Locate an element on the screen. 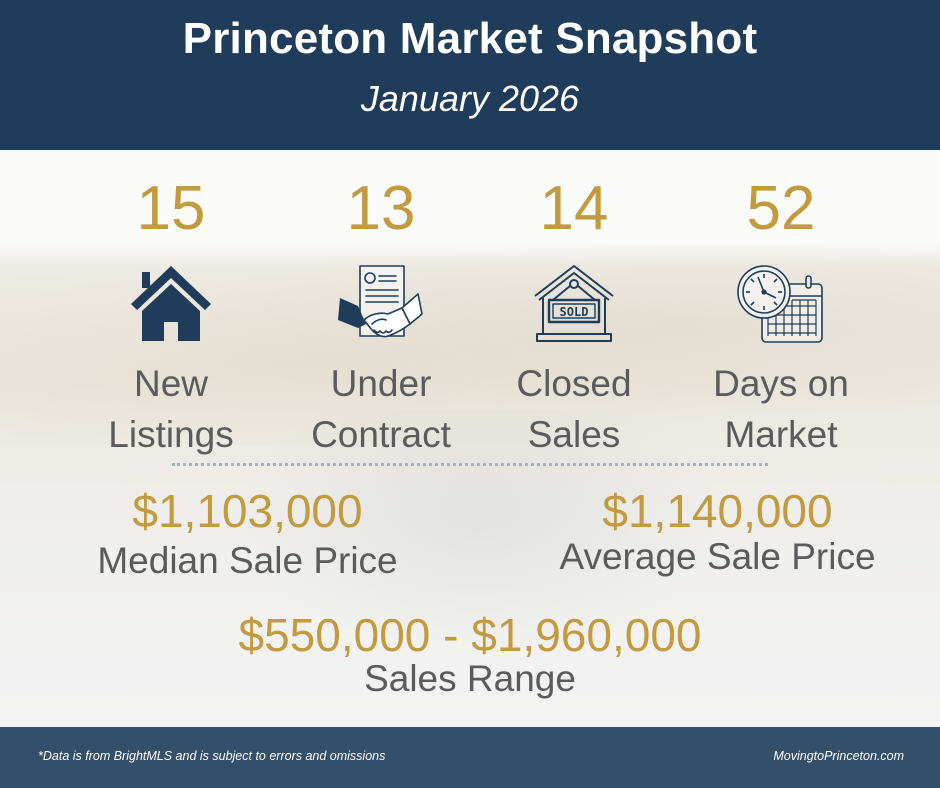 The width and height of the screenshot is (940, 788). handshake-contract-icon is located at coordinates (380, 301).